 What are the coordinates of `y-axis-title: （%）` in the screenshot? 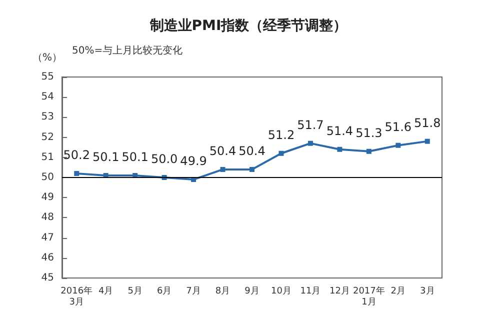 It's located at (47, 58).